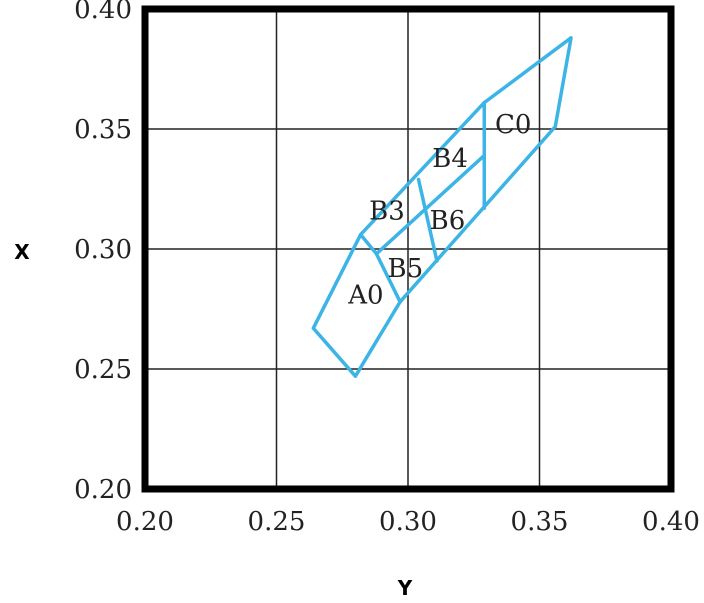 This screenshot has width=704, height=603. Describe the element at coordinates (671, 522) in the screenshot. I see `x-tick-label-4: 0.40` at that location.